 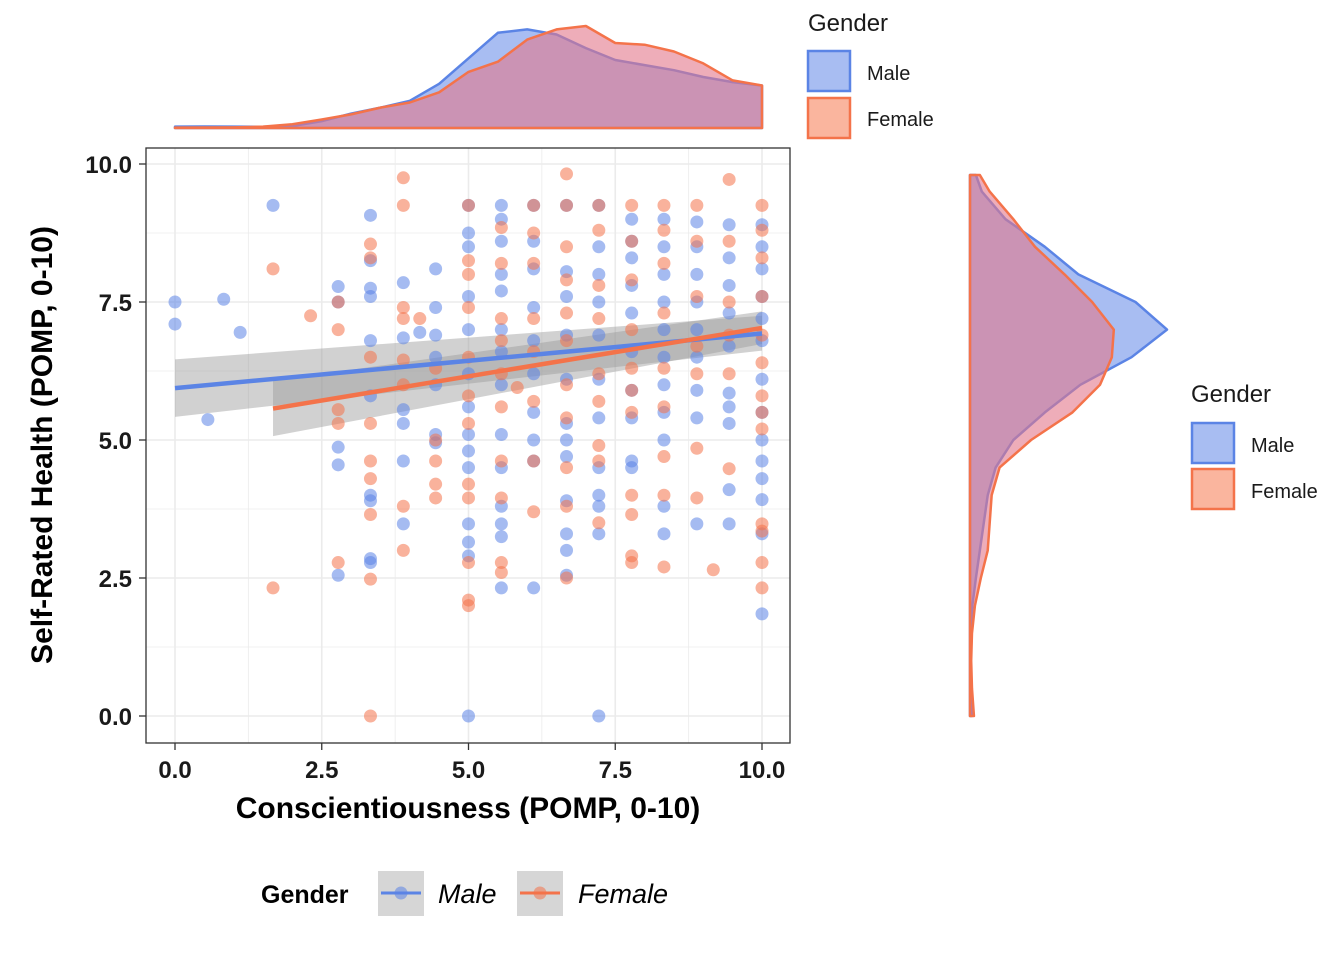 I want to click on x-tick-label: 10.0, so click(x=762, y=770).